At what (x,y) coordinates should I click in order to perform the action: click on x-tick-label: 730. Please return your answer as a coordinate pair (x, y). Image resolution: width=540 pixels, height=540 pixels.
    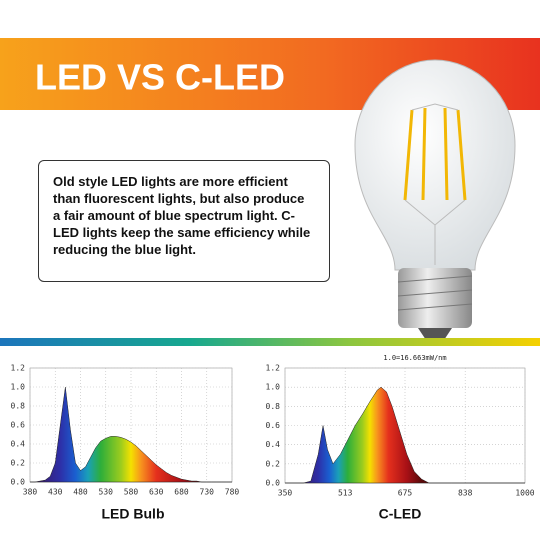
    Looking at the image, I should click on (207, 492).